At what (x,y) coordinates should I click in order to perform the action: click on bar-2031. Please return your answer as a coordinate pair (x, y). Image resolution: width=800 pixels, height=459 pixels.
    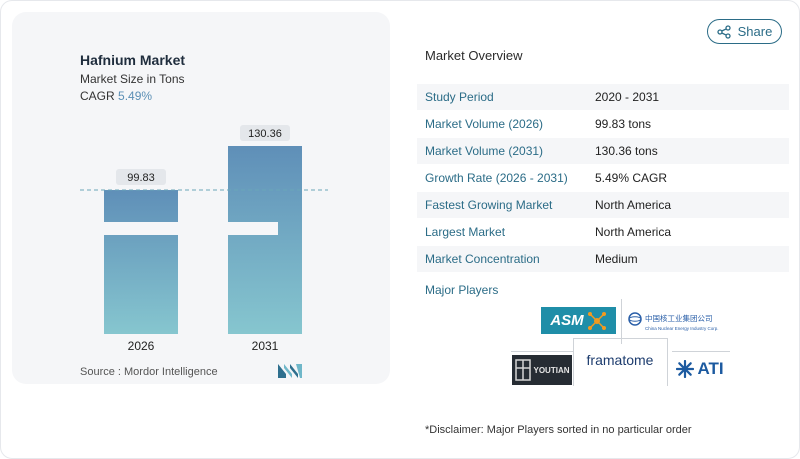
    Looking at the image, I should click on (265, 240).